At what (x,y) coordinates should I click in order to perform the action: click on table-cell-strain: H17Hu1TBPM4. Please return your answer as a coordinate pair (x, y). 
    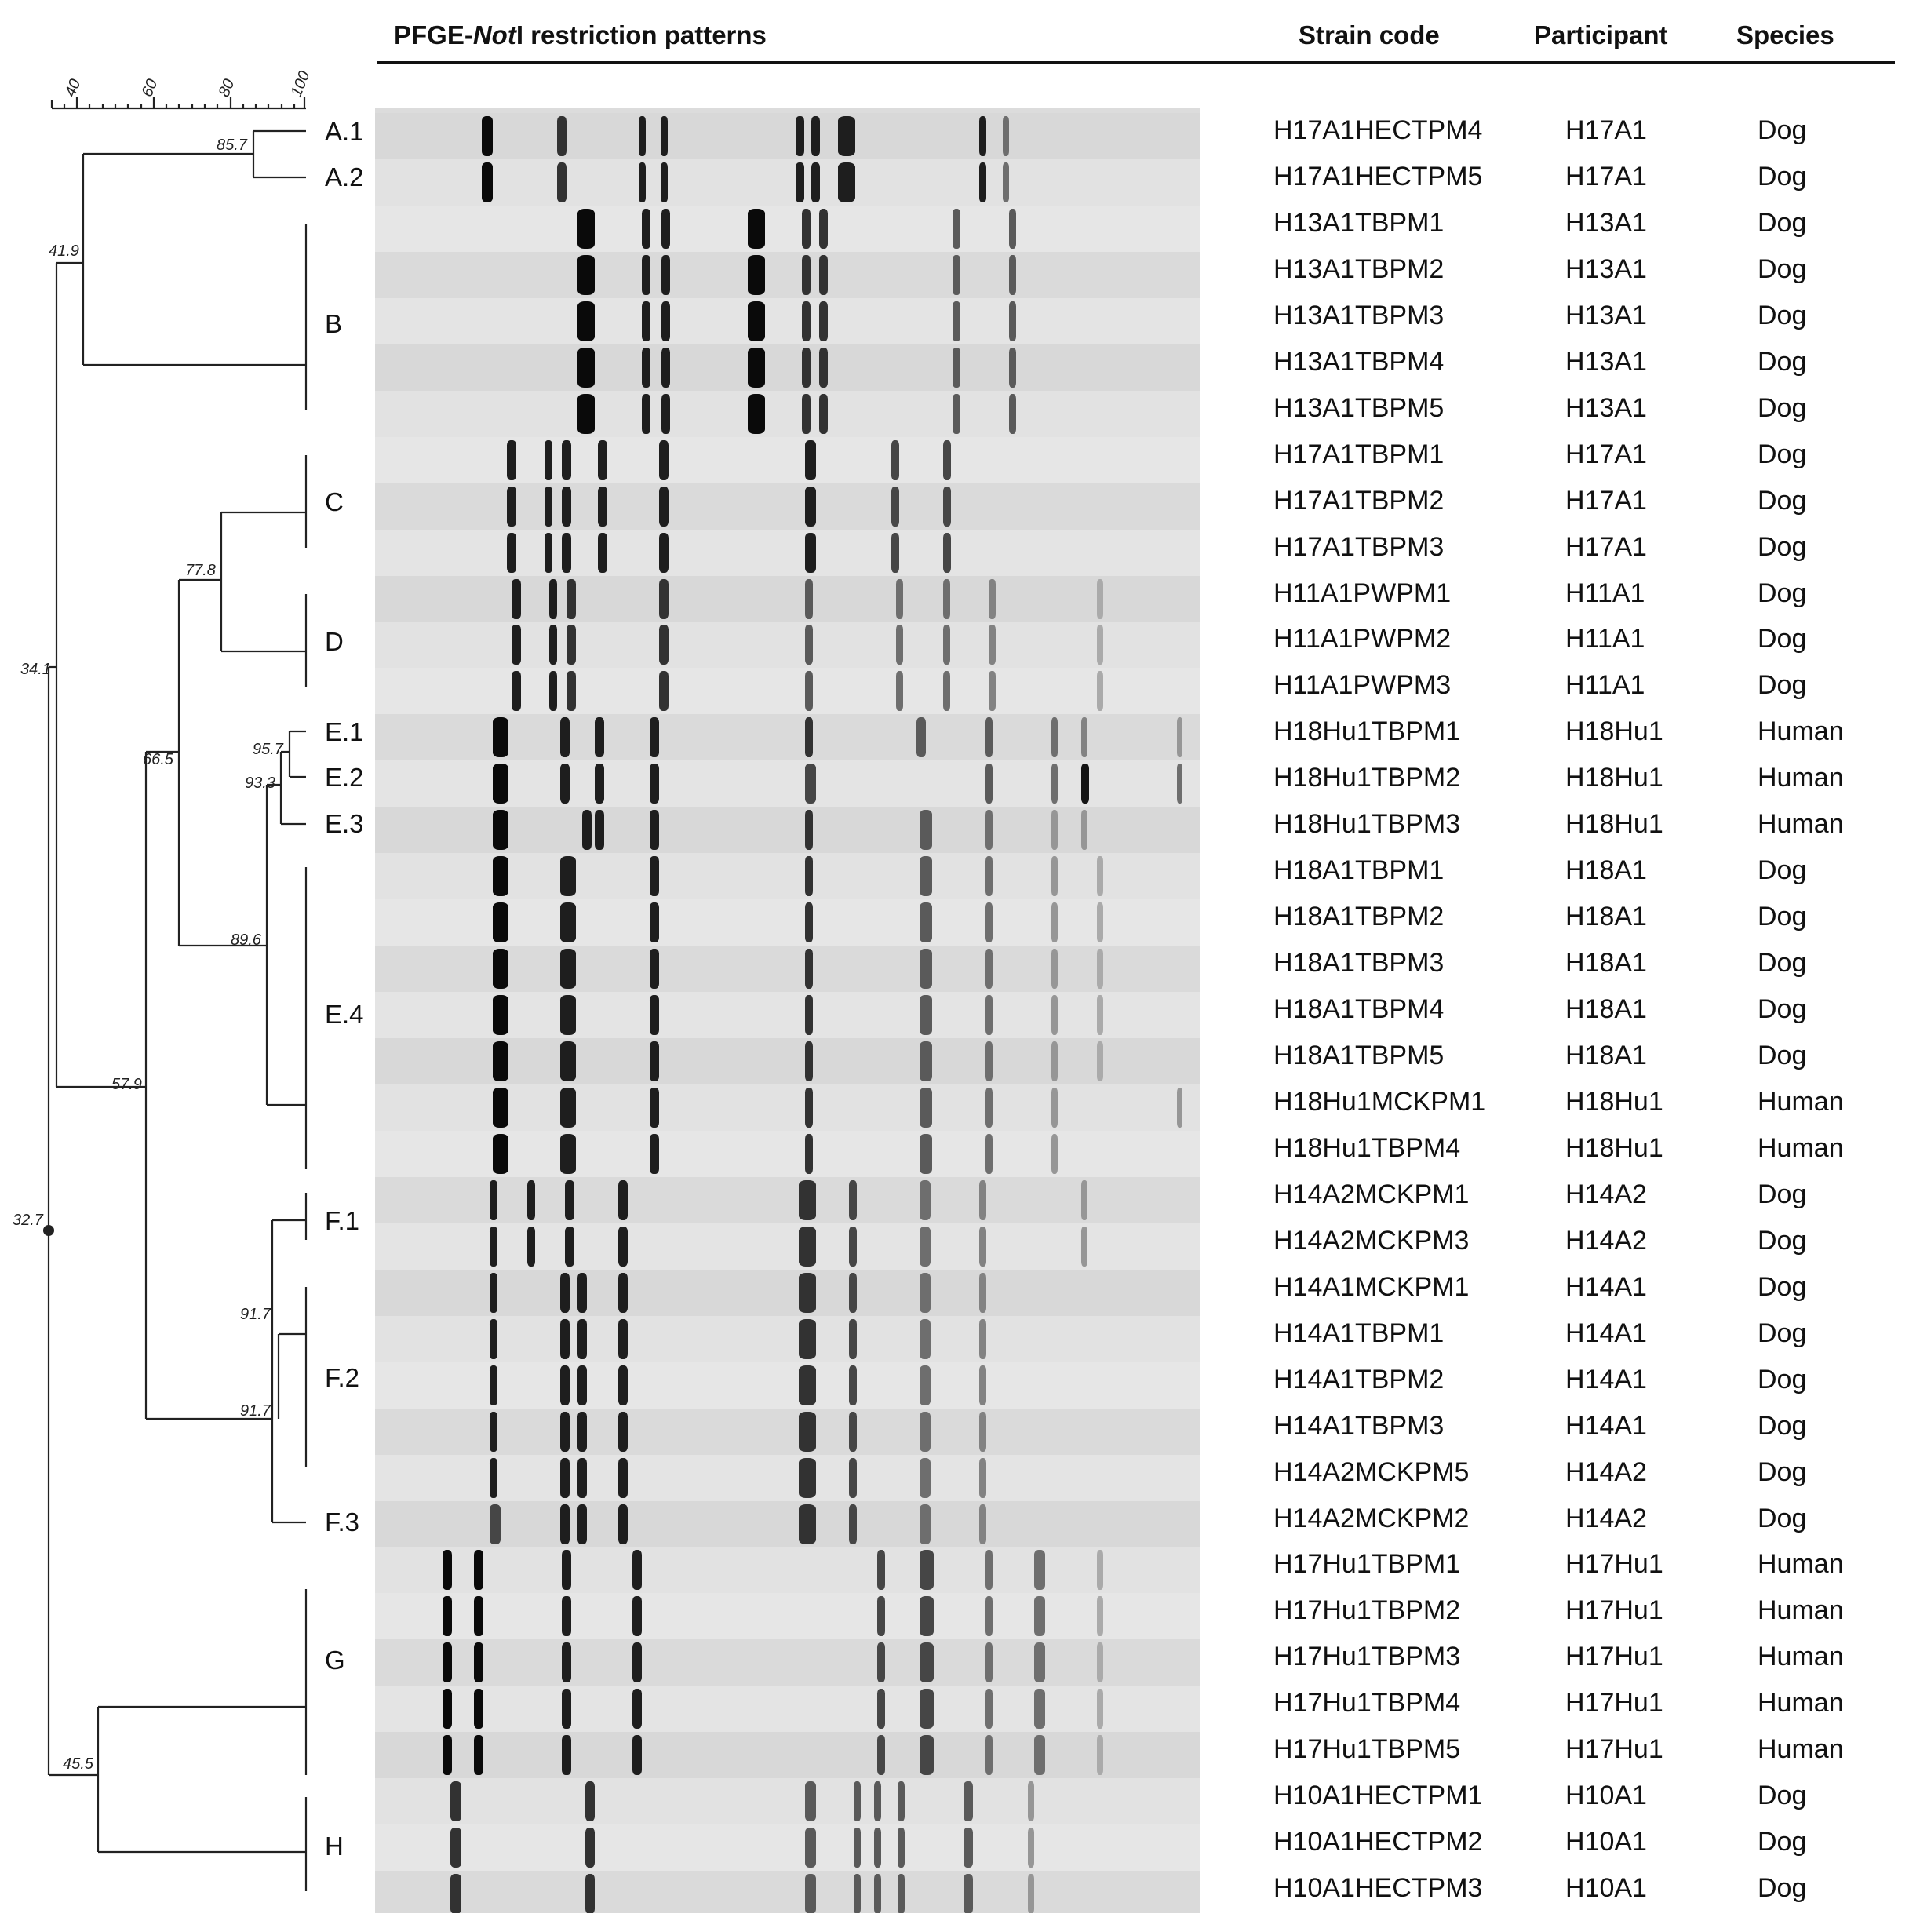
    Looking at the image, I should click on (1367, 1703).